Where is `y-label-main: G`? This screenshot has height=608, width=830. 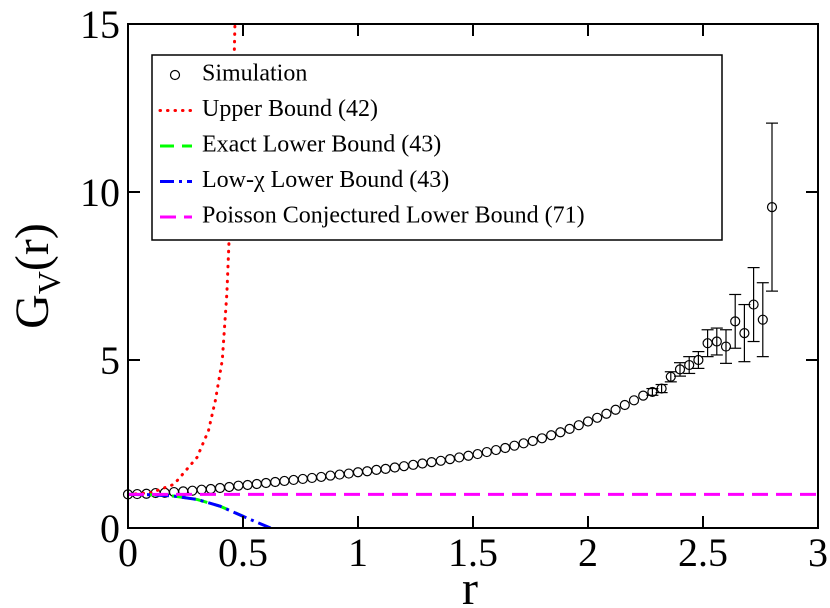 y-label-main: G is located at coordinates (32, 311).